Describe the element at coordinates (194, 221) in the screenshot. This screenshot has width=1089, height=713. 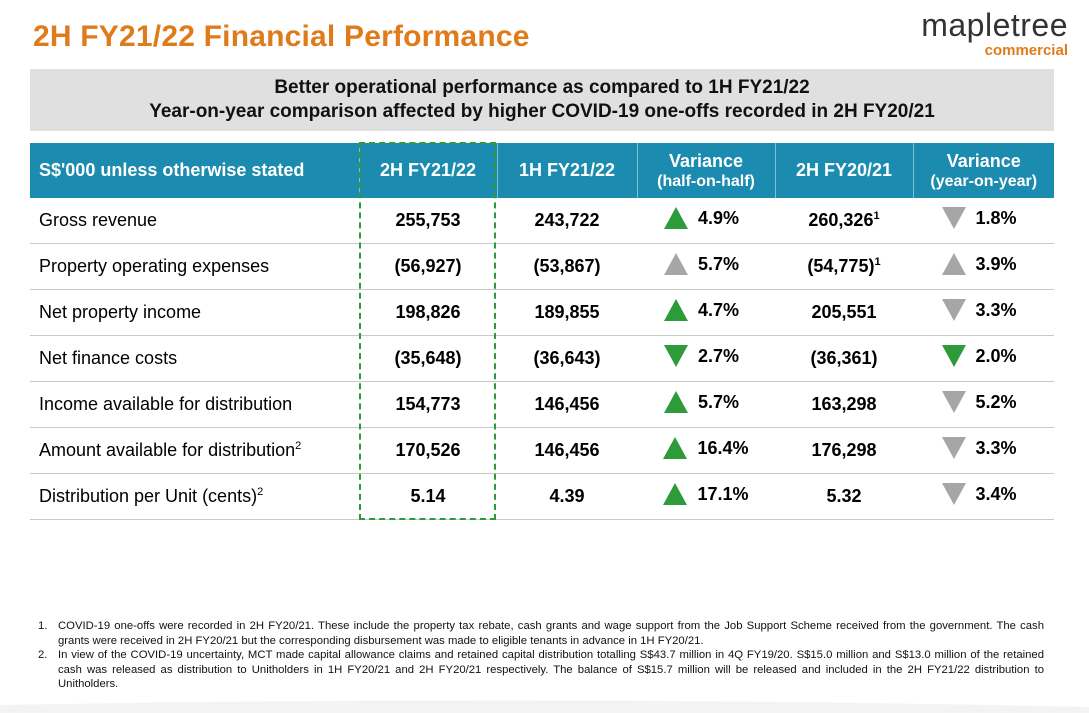
I see `row-label: Gross revenue` at that location.